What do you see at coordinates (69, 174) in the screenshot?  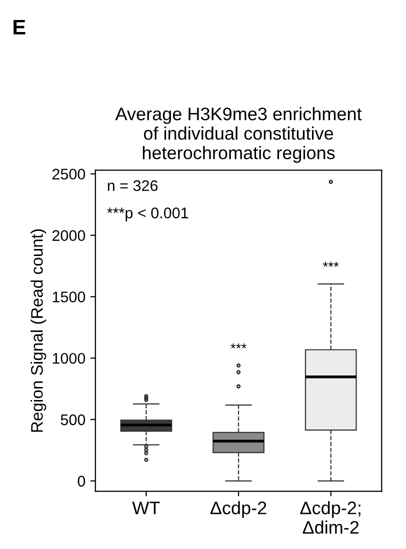 I see `y-tick-label: 2500` at bounding box center [69, 174].